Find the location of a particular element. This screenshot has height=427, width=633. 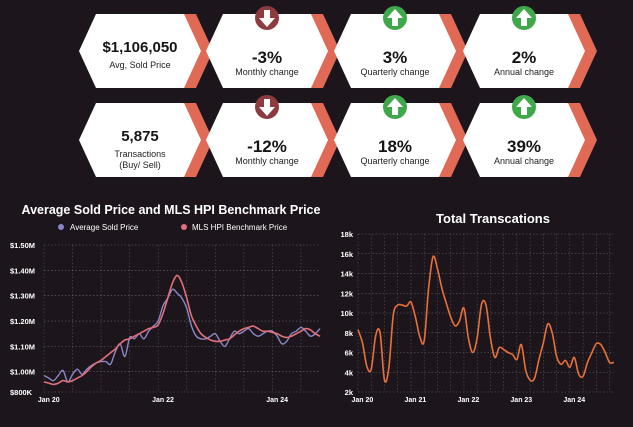

y-tick-label: $1.40M is located at coordinates (22, 270).